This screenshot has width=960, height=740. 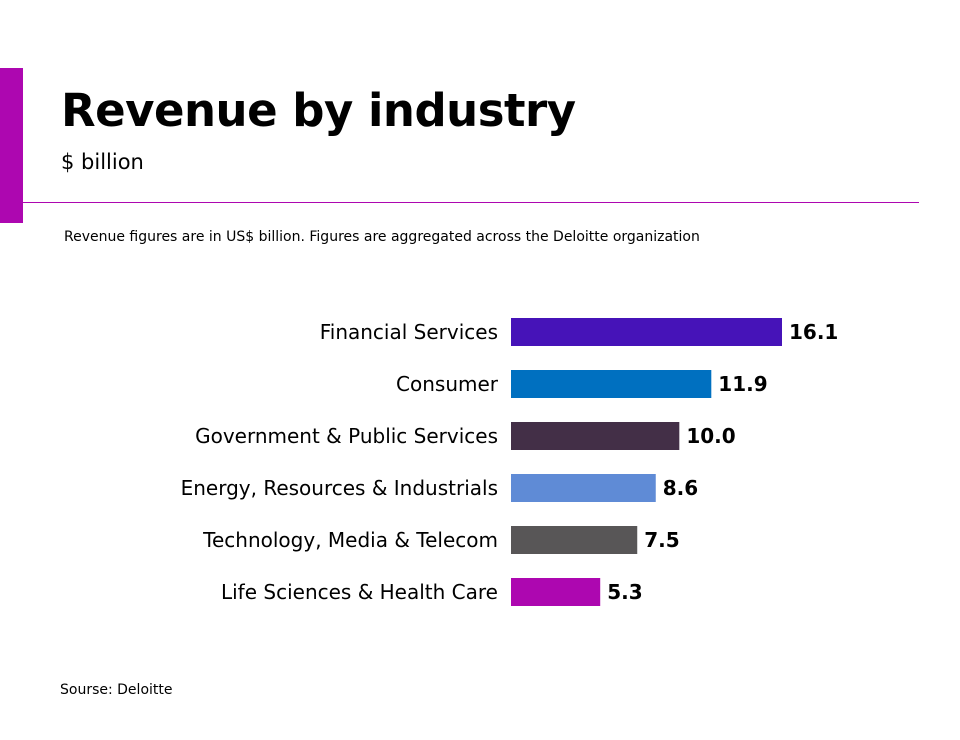 I want to click on category-label: Energy, Resources & Industrials, so click(x=339, y=488).